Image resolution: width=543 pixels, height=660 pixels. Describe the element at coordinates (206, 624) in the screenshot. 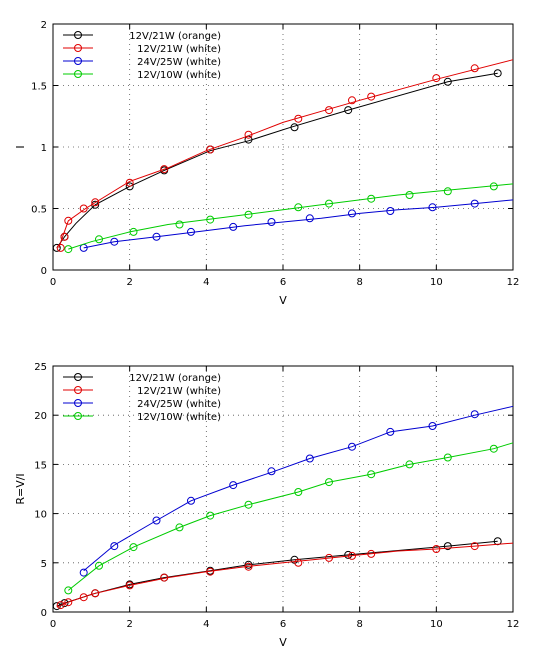

I see `x-tick-label: 4` at that location.